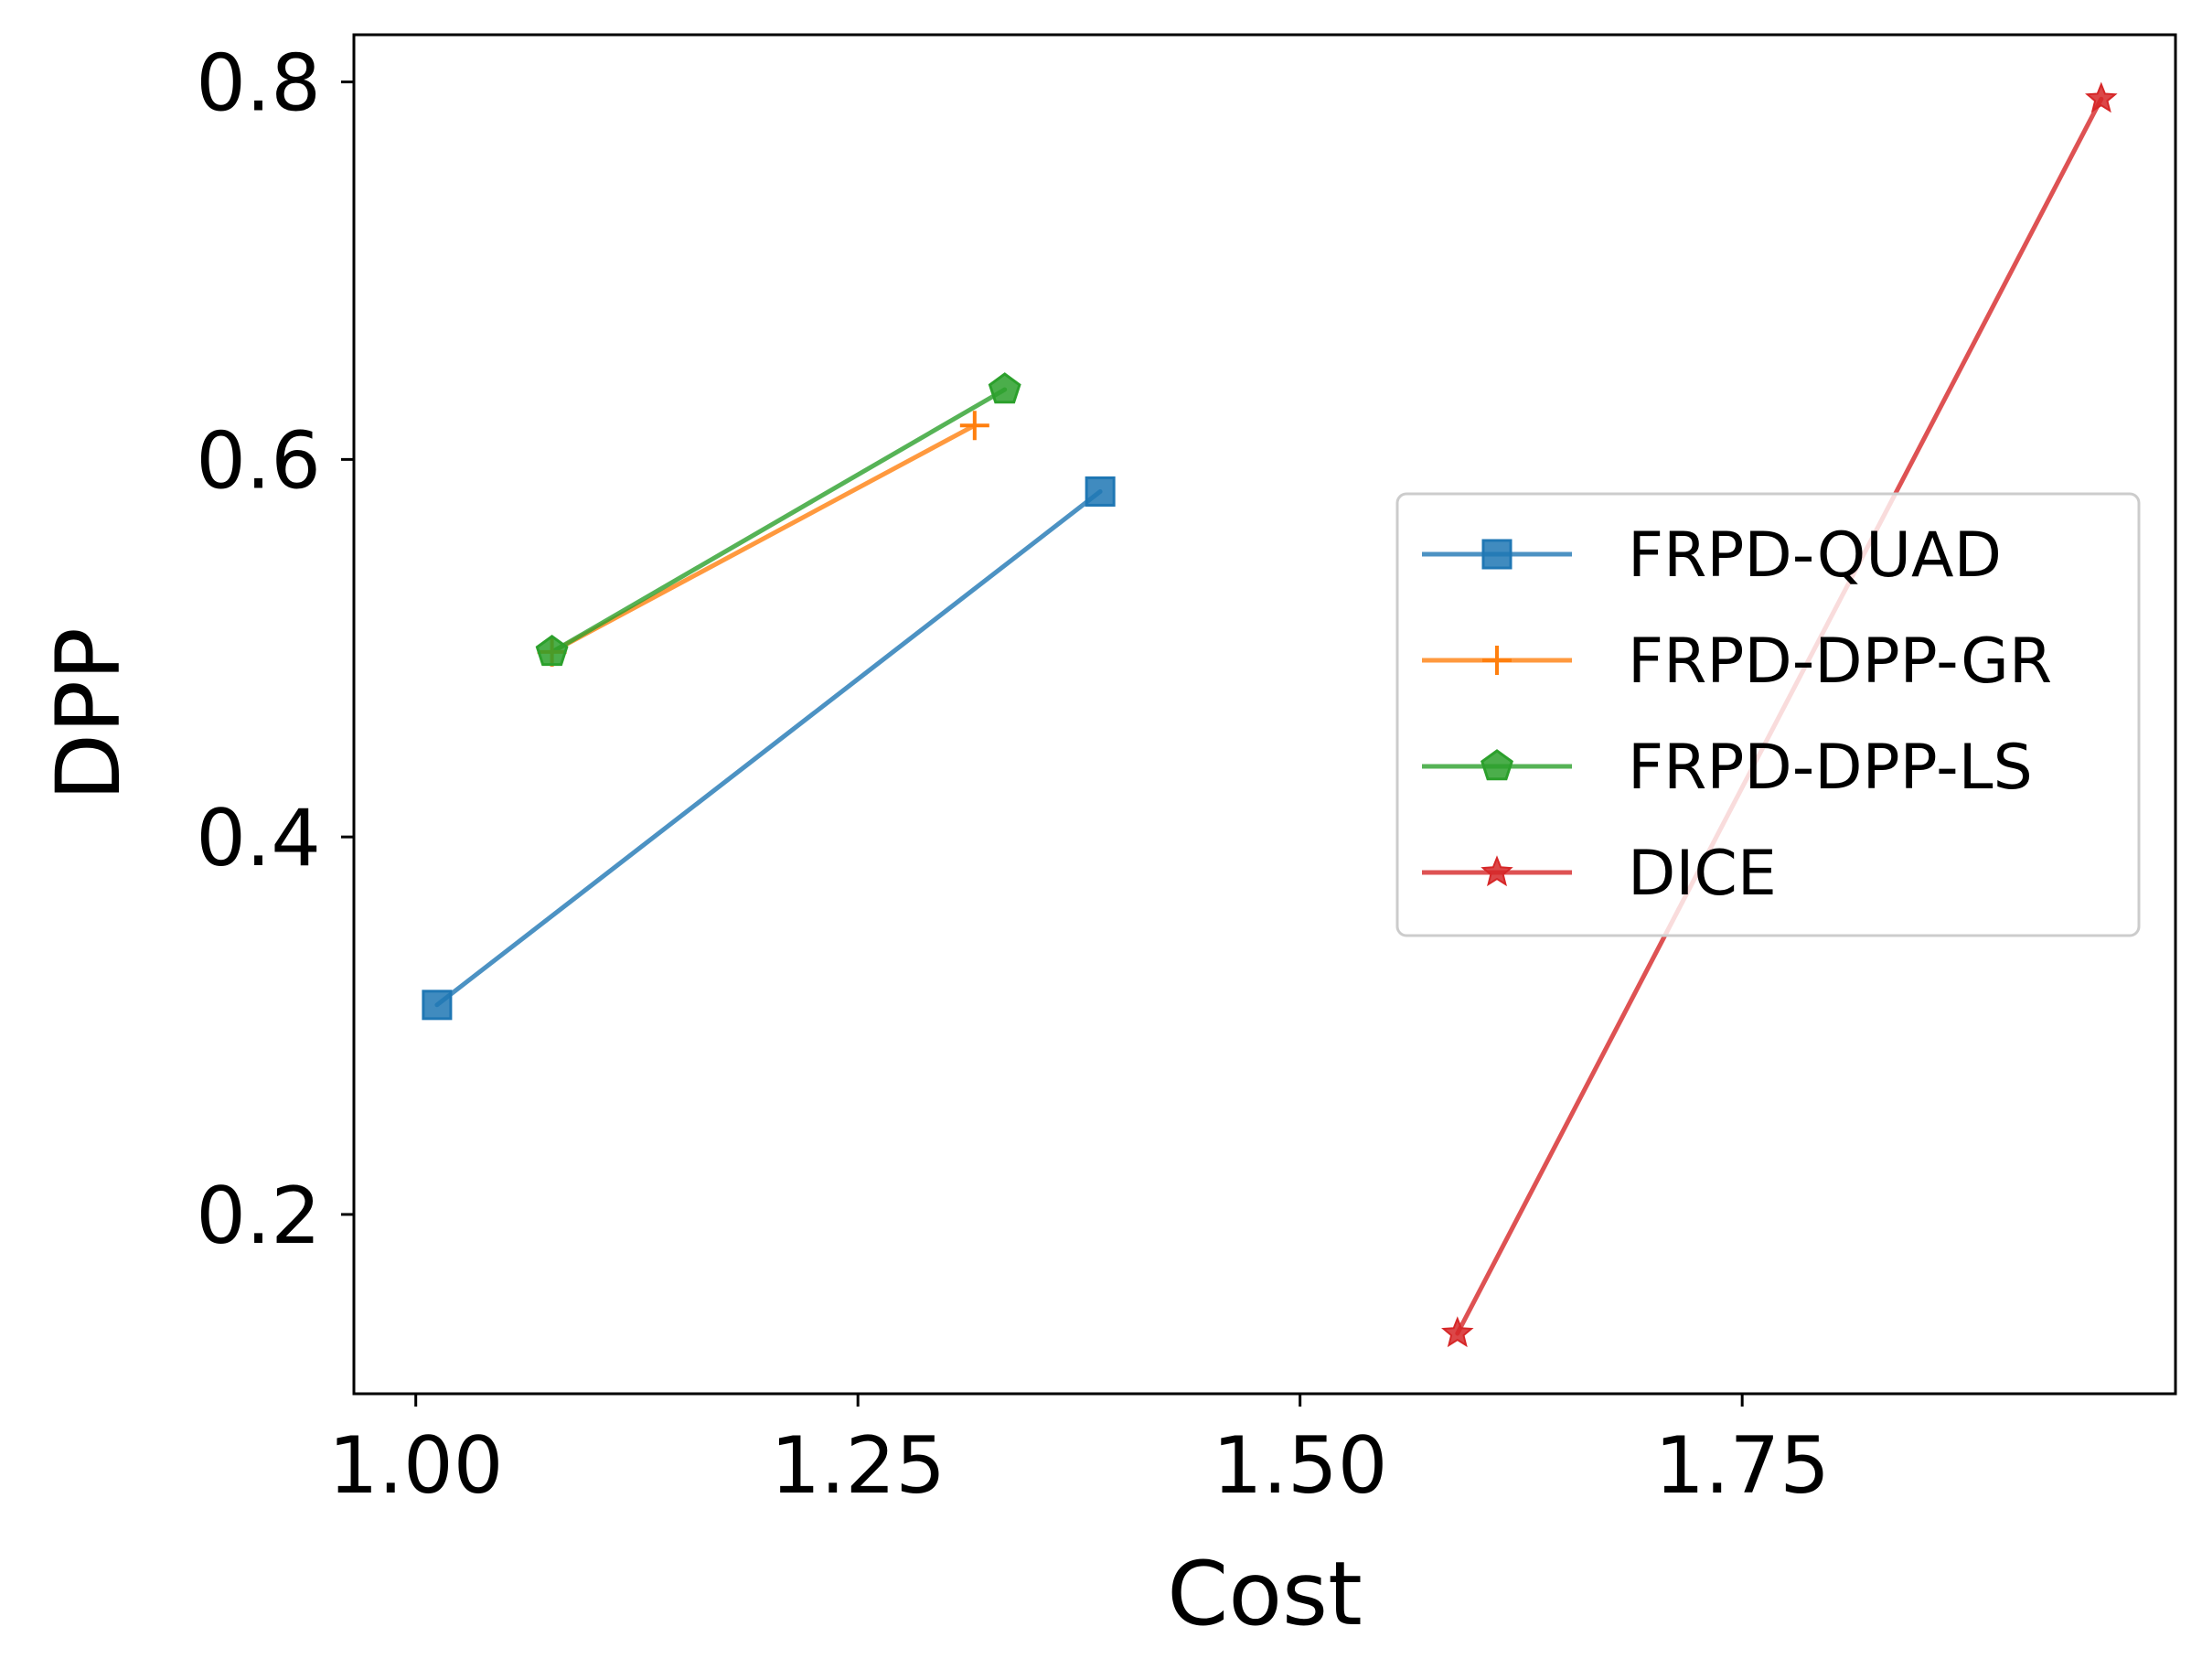 The height and width of the screenshot is (1680, 2202). I want to click on x-tick-label: 1.75, so click(1741, 1466).